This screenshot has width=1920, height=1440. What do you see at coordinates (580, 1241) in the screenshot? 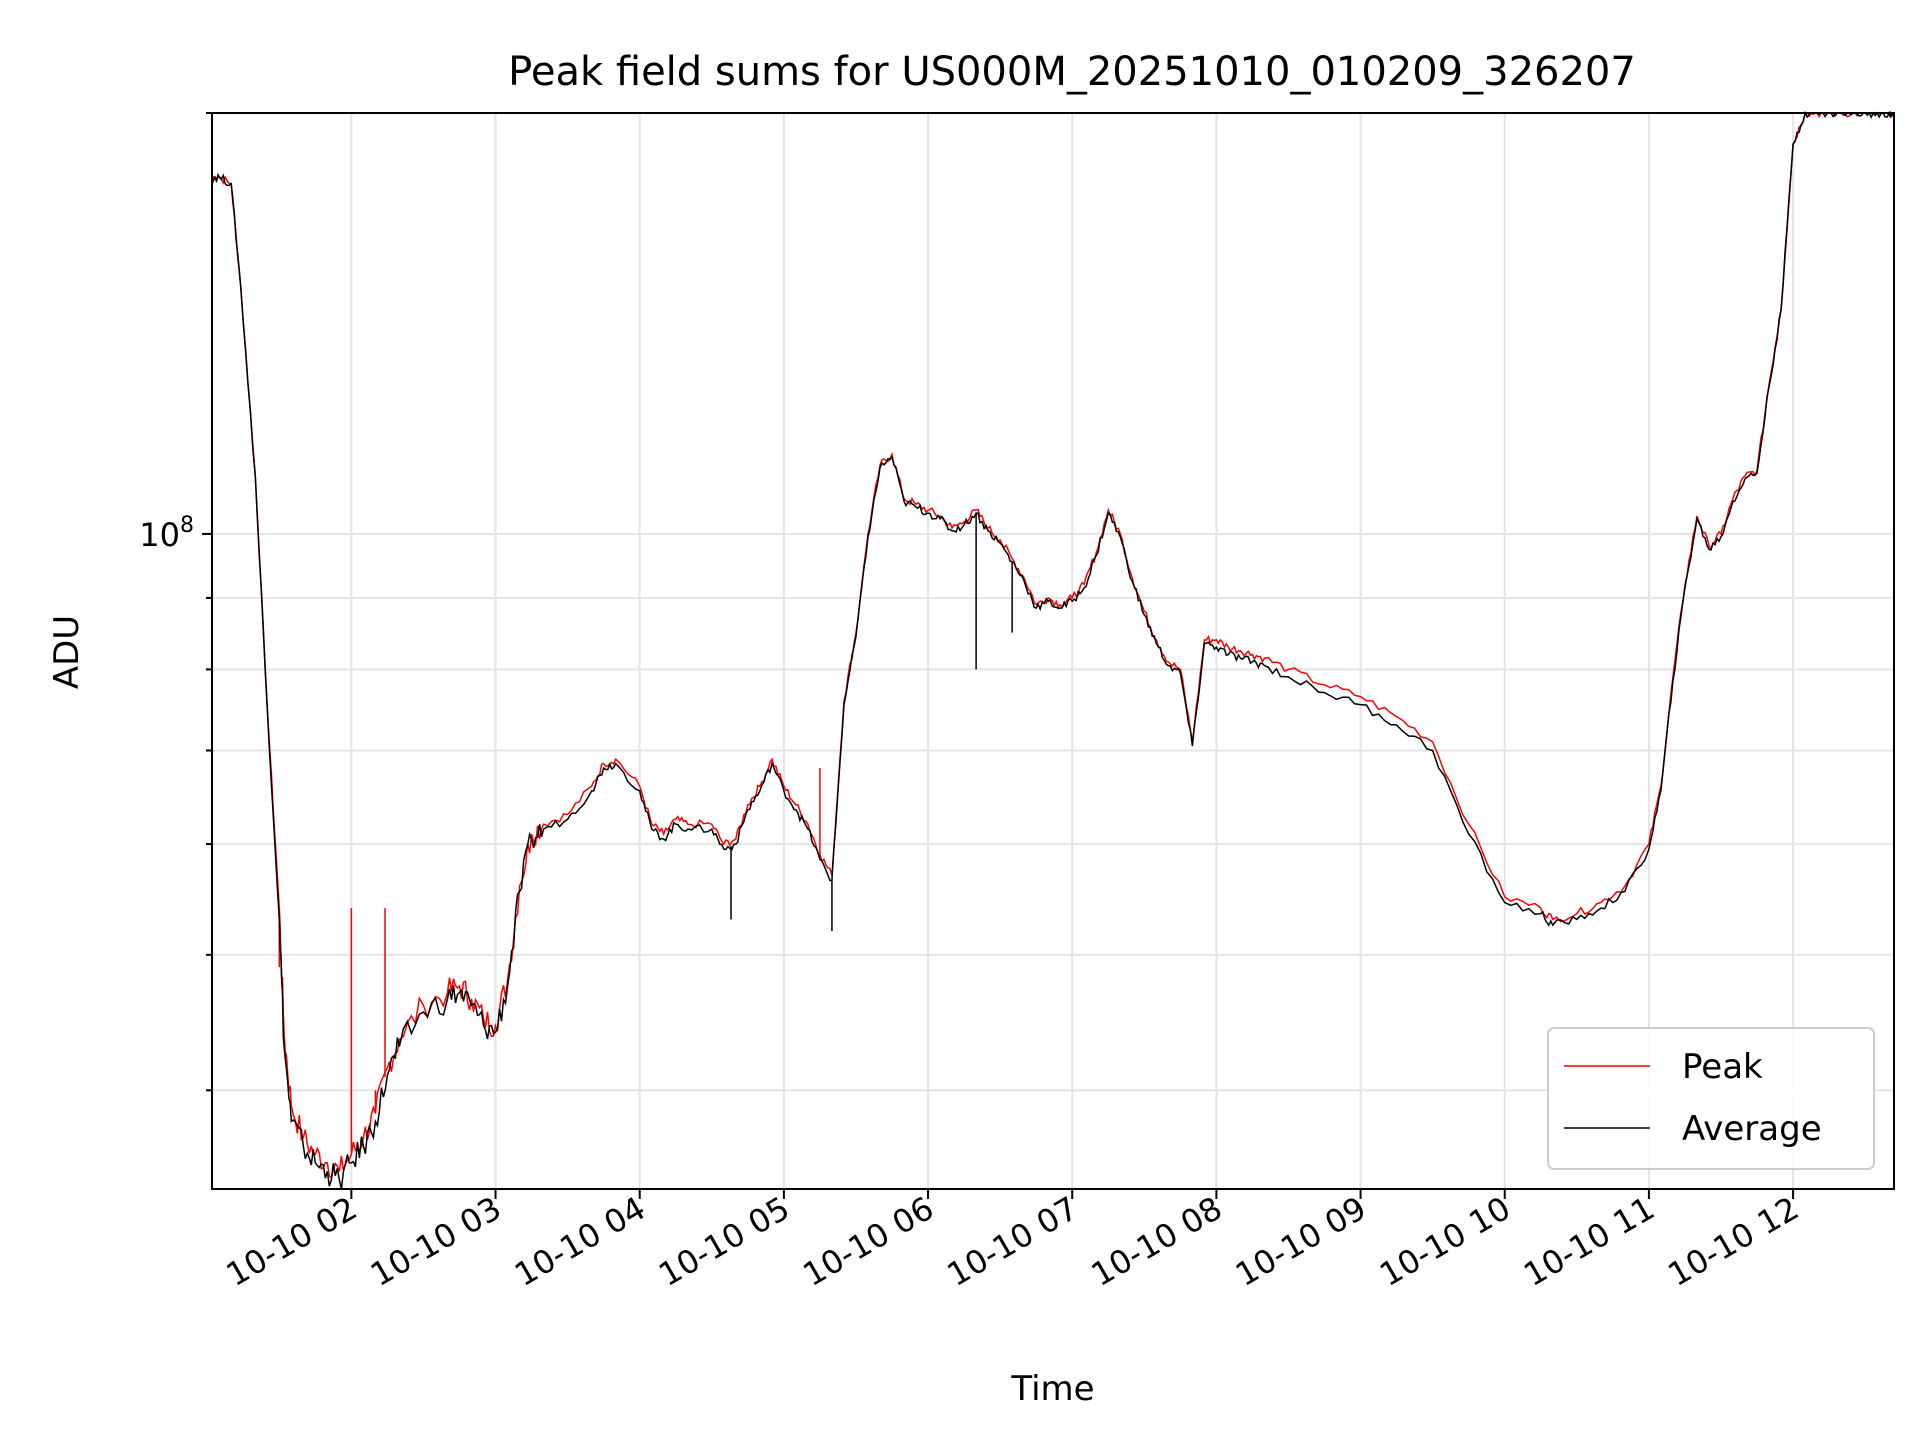
I see `x-tick-label: 10-10 04` at bounding box center [580, 1241].